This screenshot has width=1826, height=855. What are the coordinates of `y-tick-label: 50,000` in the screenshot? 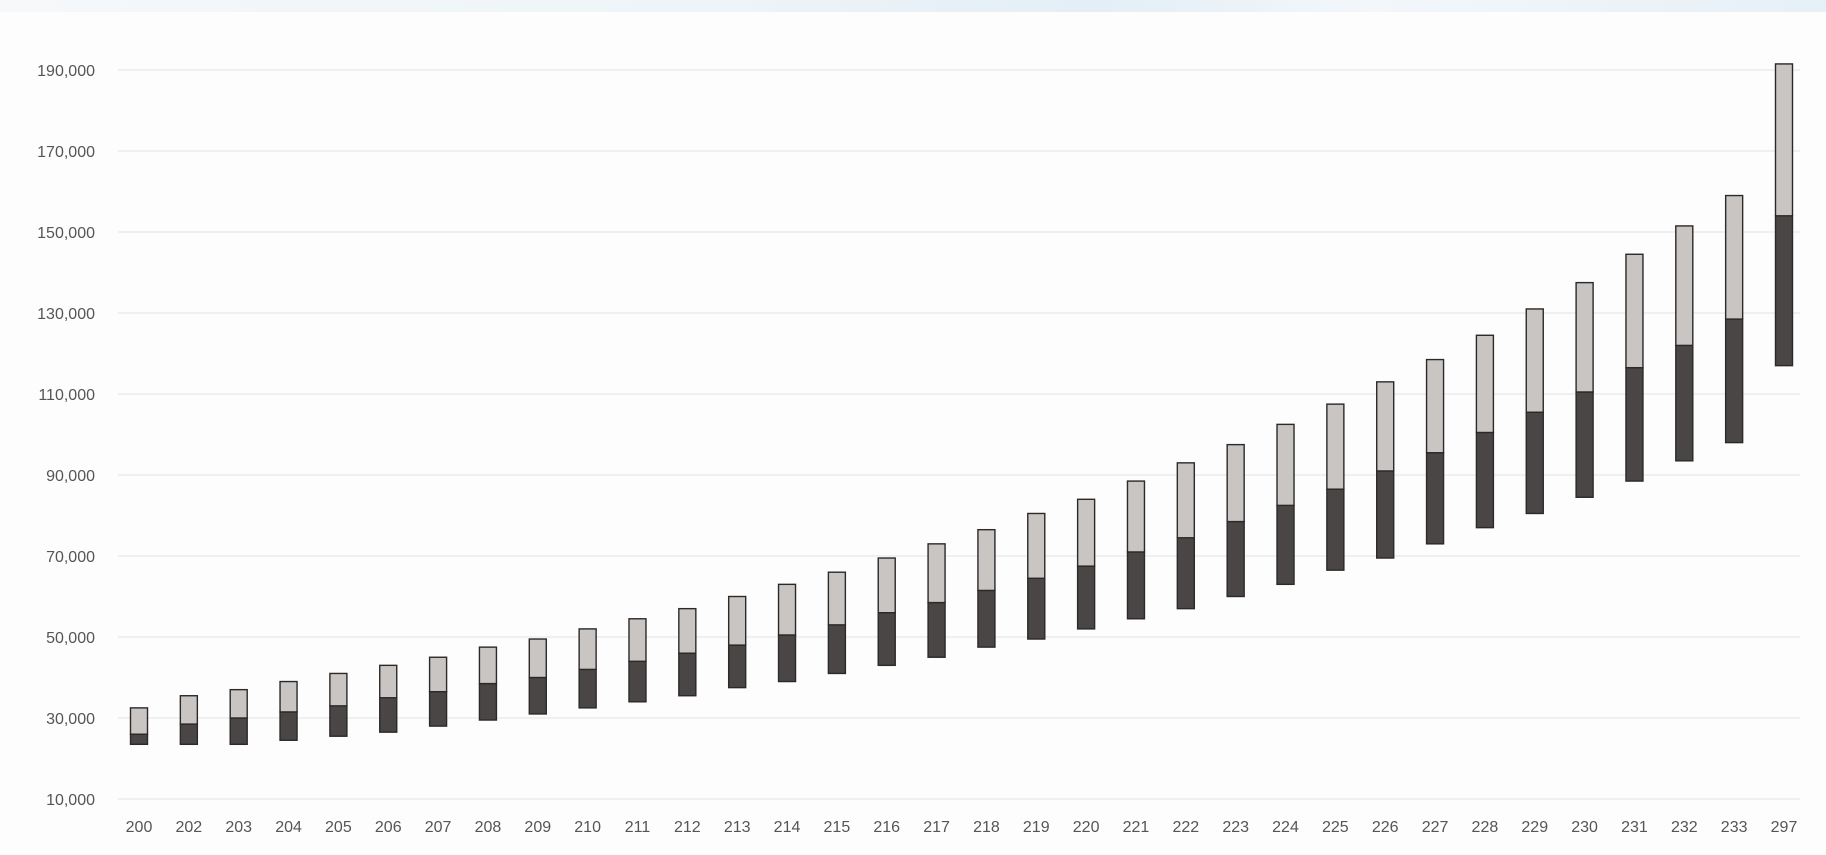 It's located at (70, 638).